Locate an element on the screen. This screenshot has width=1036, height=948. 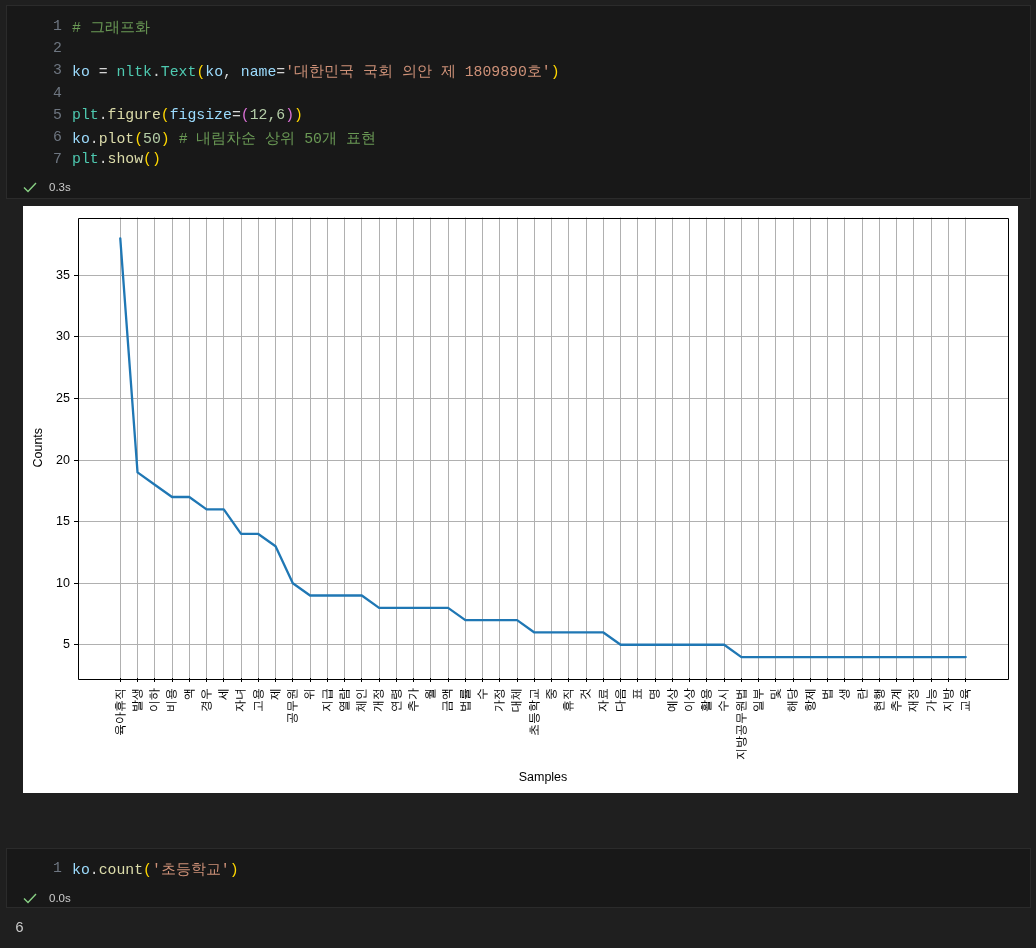
y-tick-label: 25 is located at coordinates (63, 397).